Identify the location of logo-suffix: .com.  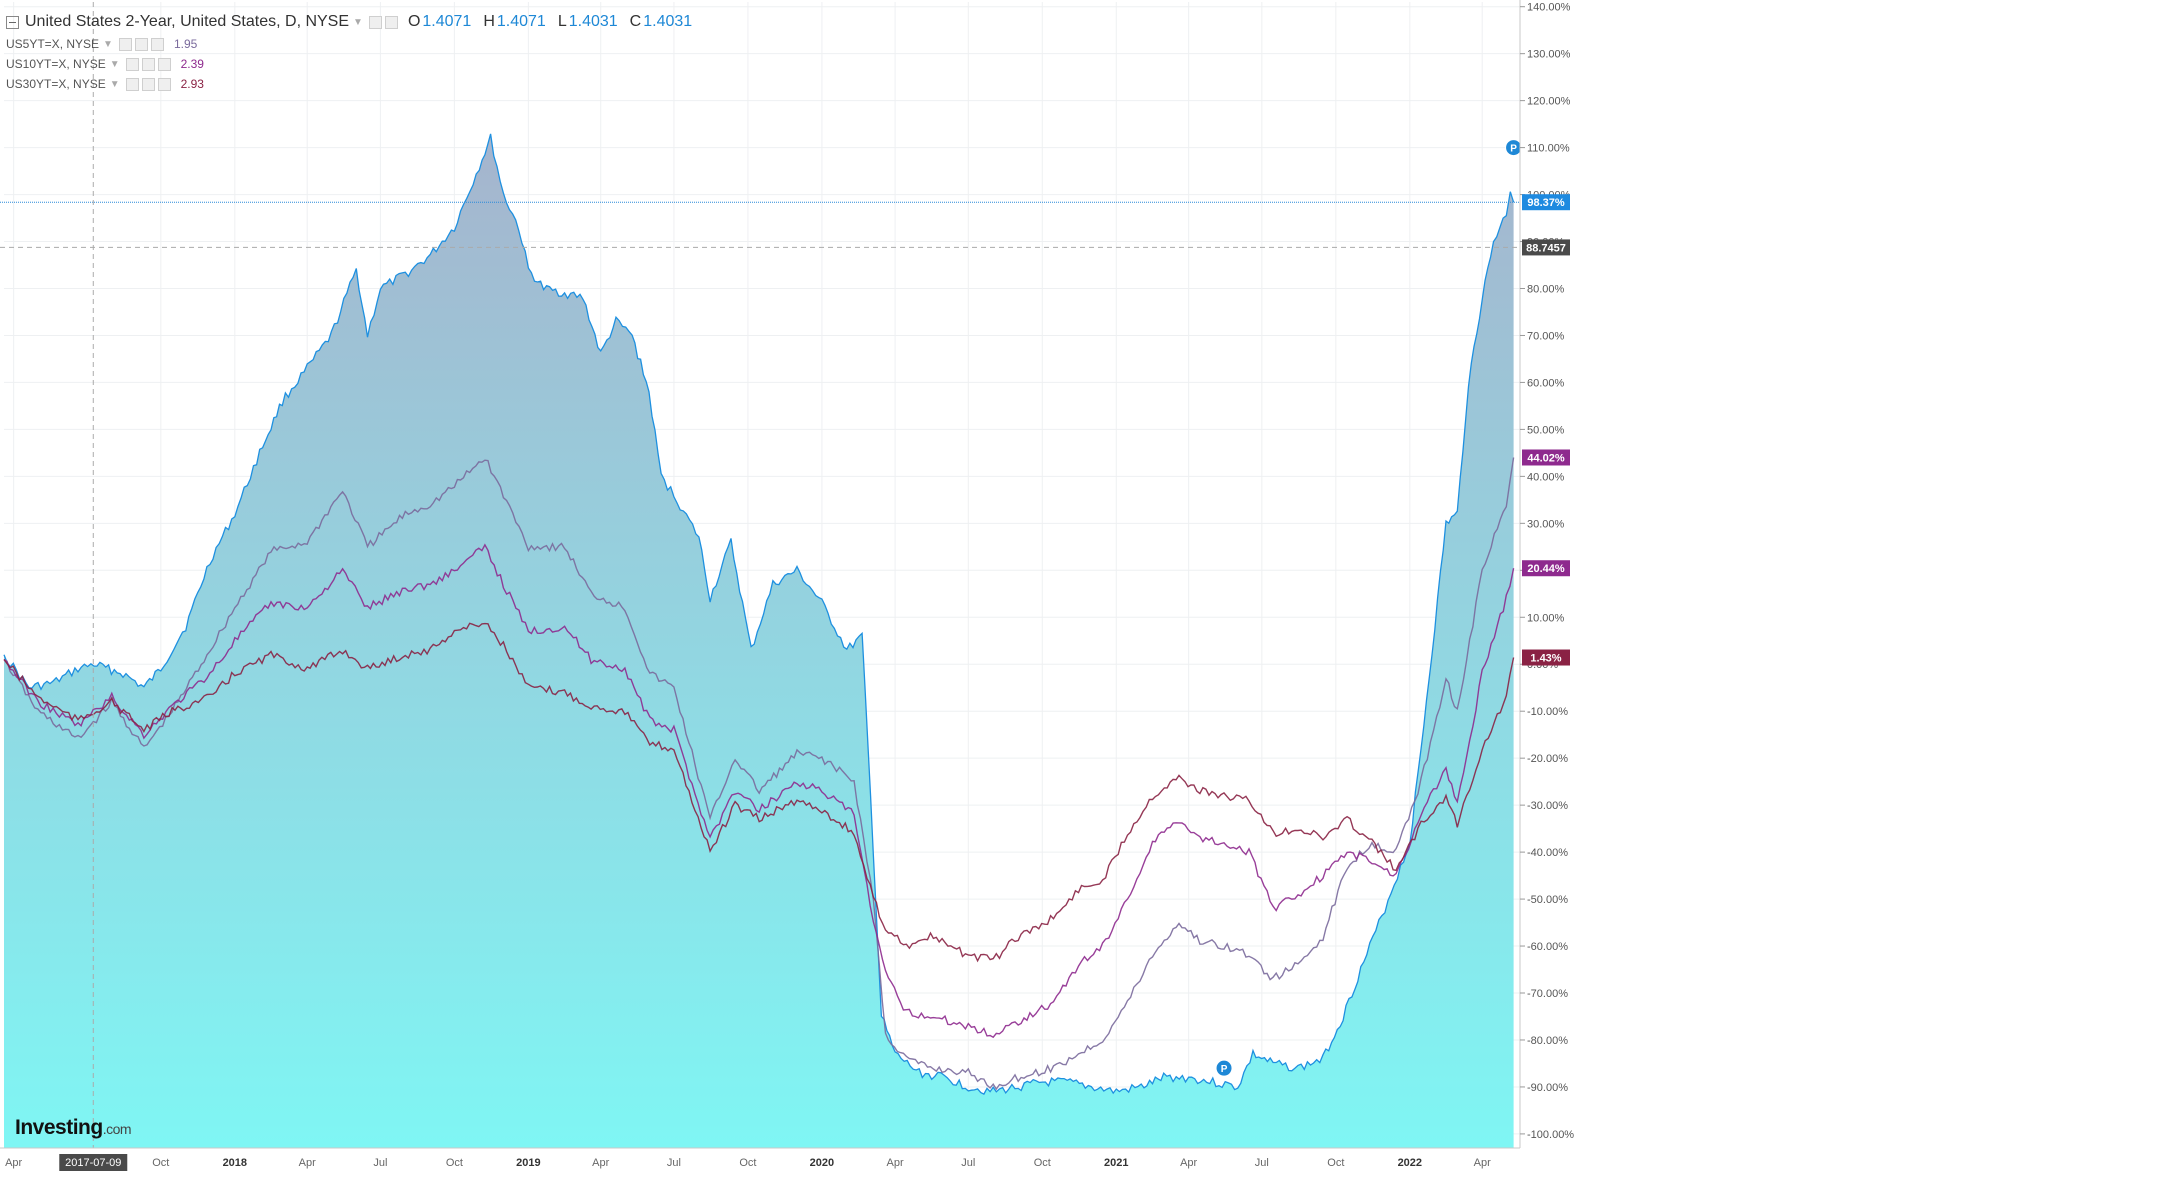
(117, 1129).